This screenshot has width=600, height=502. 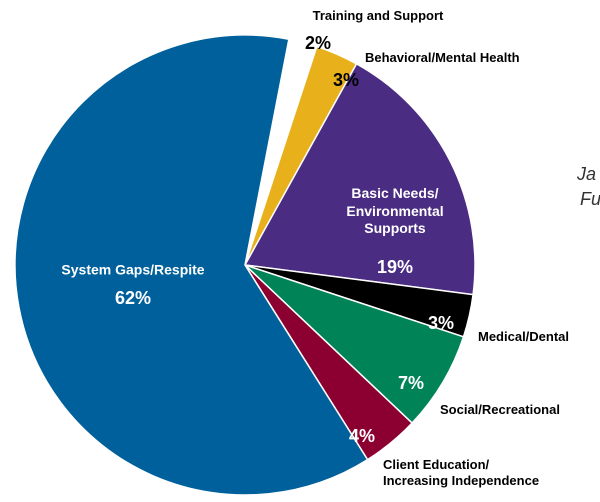 I want to click on slice-label: Basic Needs/ Environmental Supports, so click(x=395, y=210).